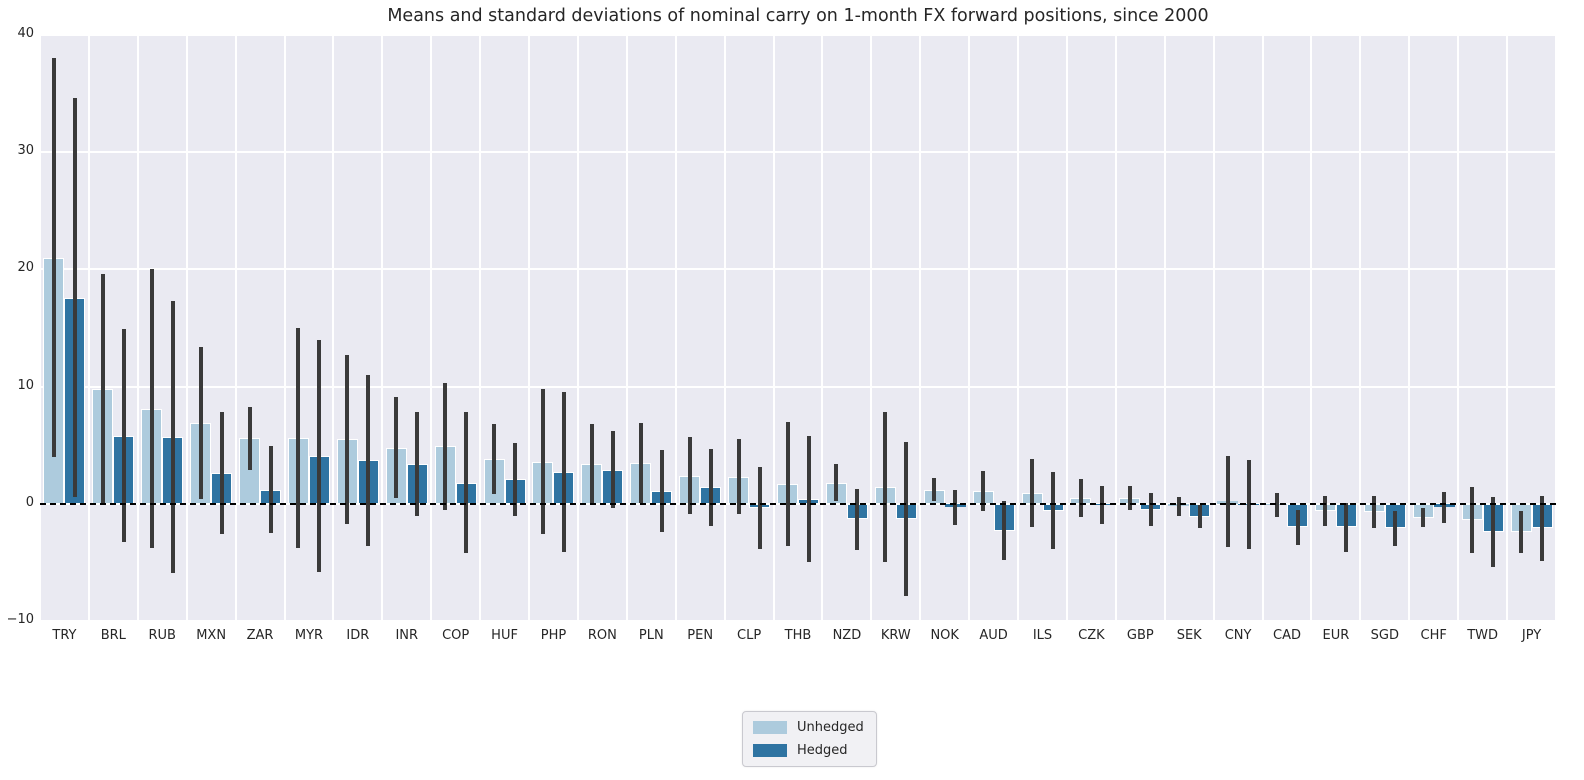 This screenshot has width=1584, height=780. Describe the element at coordinates (1199, 516) in the screenshot. I see `errorbar-hedged-sek` at that location.